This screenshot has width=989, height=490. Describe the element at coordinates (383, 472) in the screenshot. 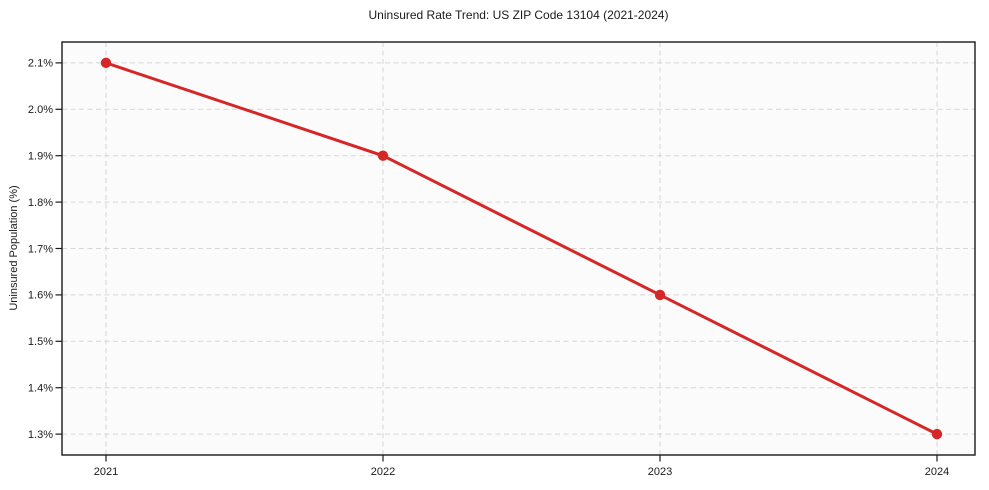

I see `x-tick-label: 2022` at that location.